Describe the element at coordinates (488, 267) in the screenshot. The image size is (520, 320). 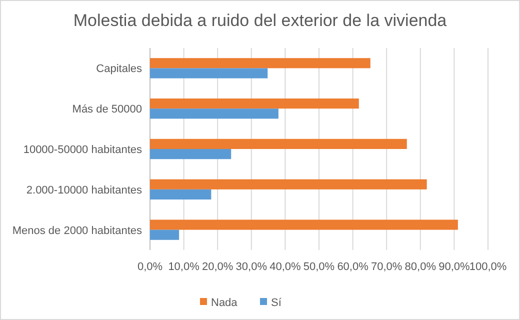
I see `x-tick-label: 100,0%` at that location.